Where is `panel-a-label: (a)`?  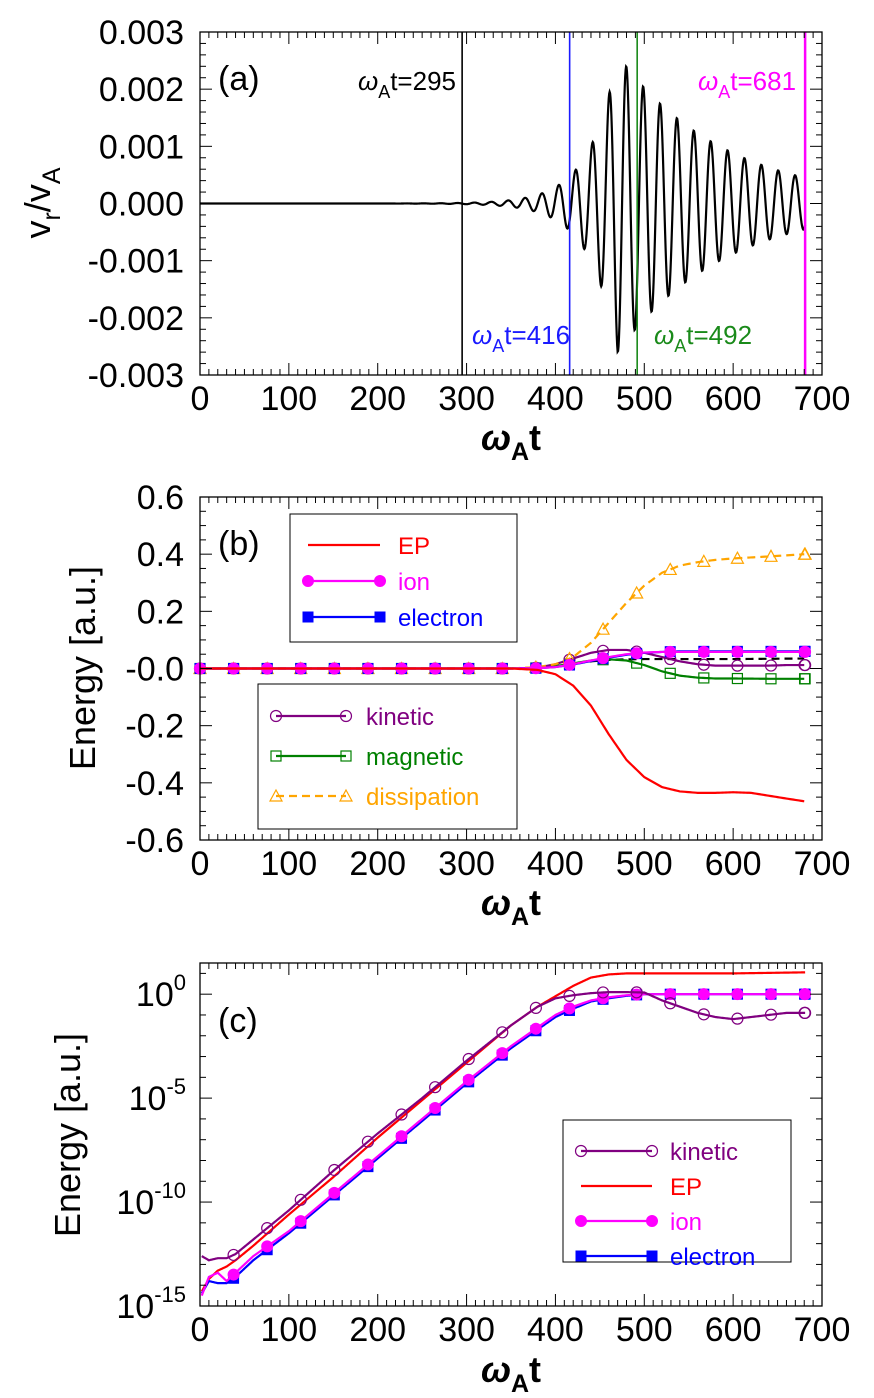 panel-a-label: (a) is located at coordinates (239, 79).